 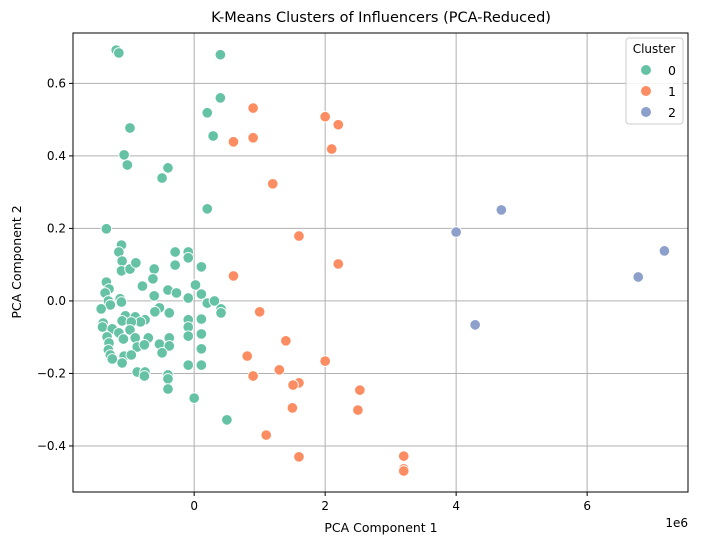 I want to click on x-axis-label: PCA Component 1, so click(x=380, y=527).